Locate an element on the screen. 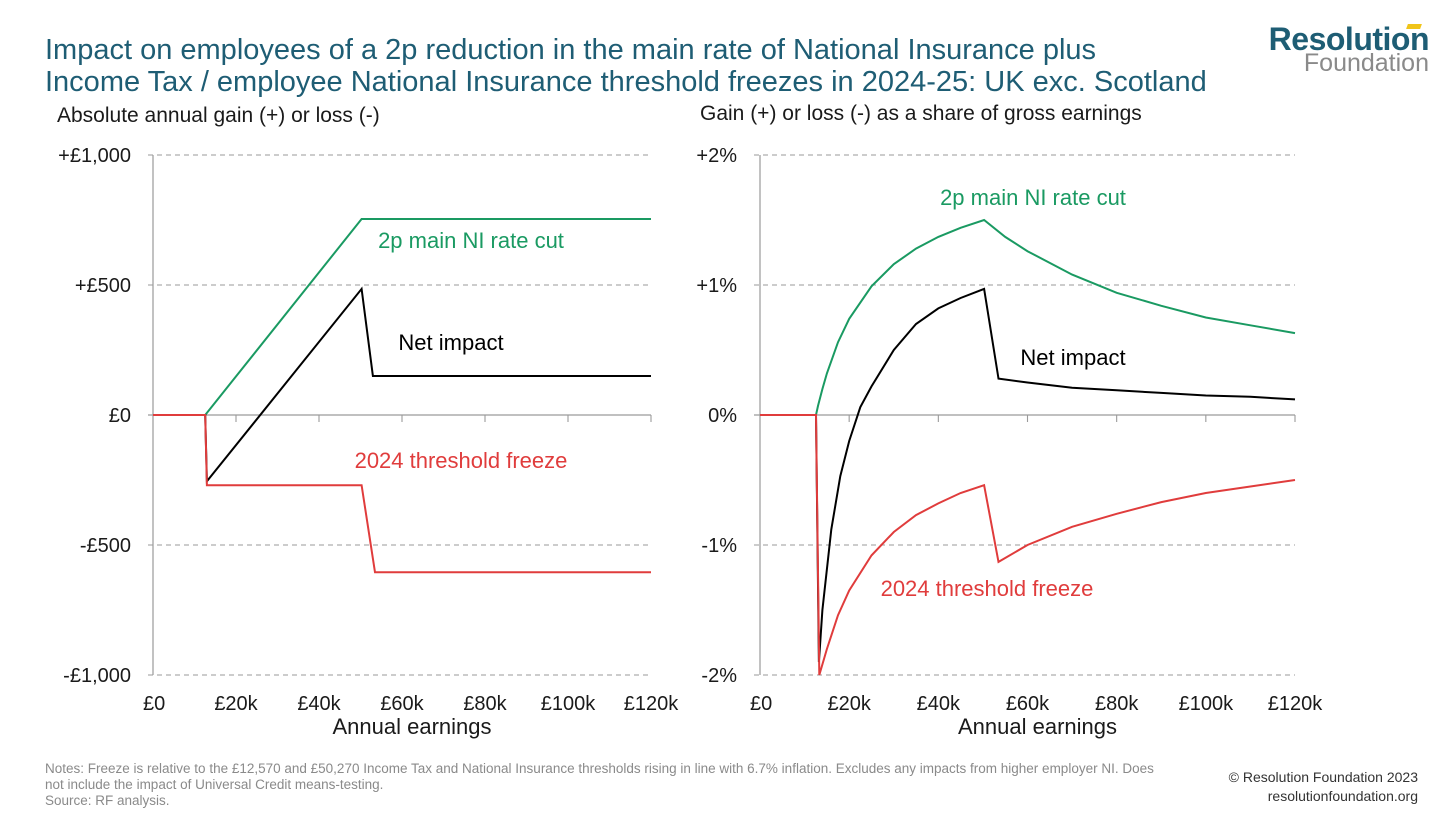 This screenshot has width=1456, height=819. chart1-x-tick-label: £100k is located at coordinates (568, 704).